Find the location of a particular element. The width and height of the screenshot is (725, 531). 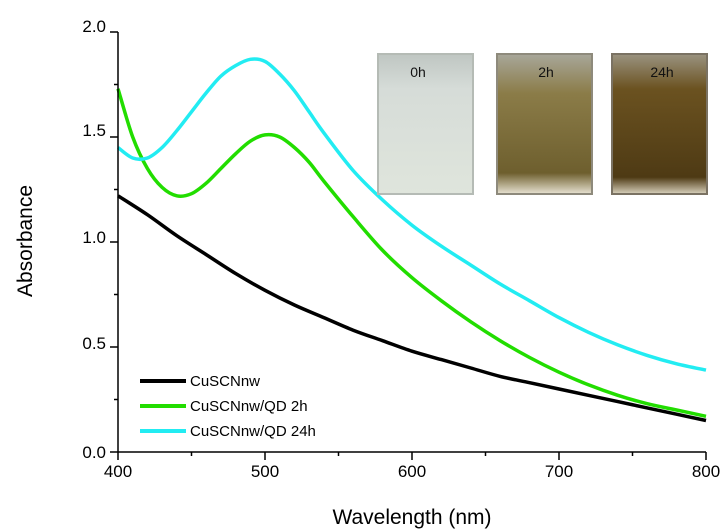

legend: CuSCNnw CuSCNnw/QD 2h CuSCNnw/QD 24h is located at coordinates (228, 406).